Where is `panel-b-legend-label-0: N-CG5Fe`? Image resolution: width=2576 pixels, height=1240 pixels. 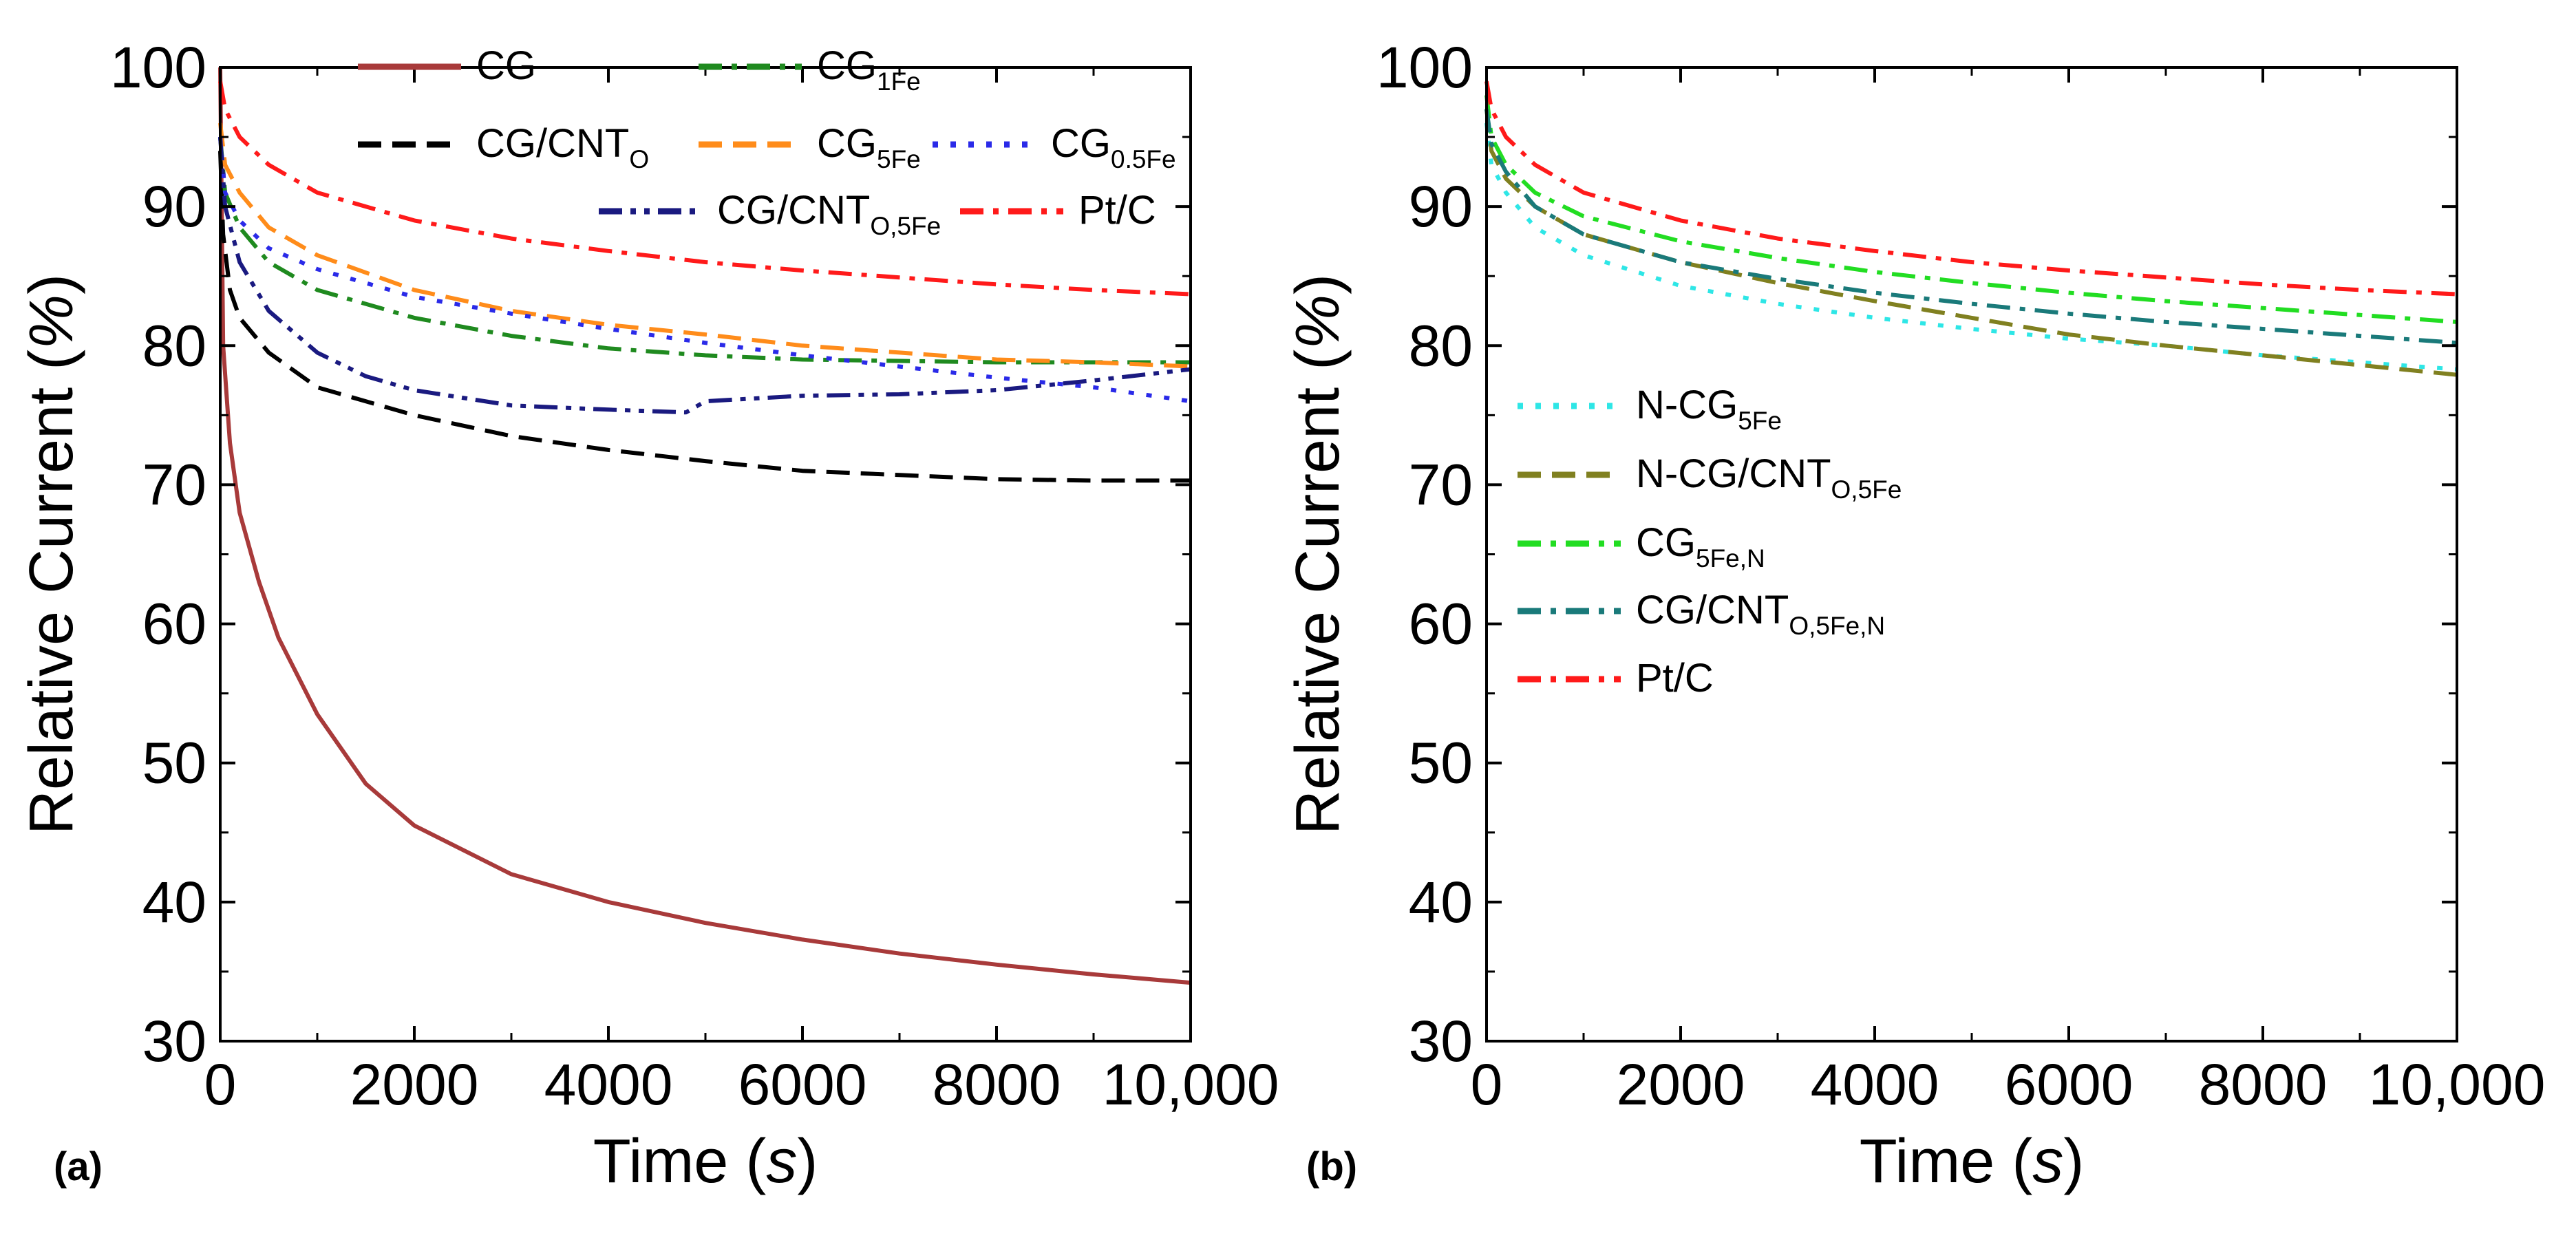 panel-b-legend-label-0: N-CG5Fe is located at coordinates (1709, 409).